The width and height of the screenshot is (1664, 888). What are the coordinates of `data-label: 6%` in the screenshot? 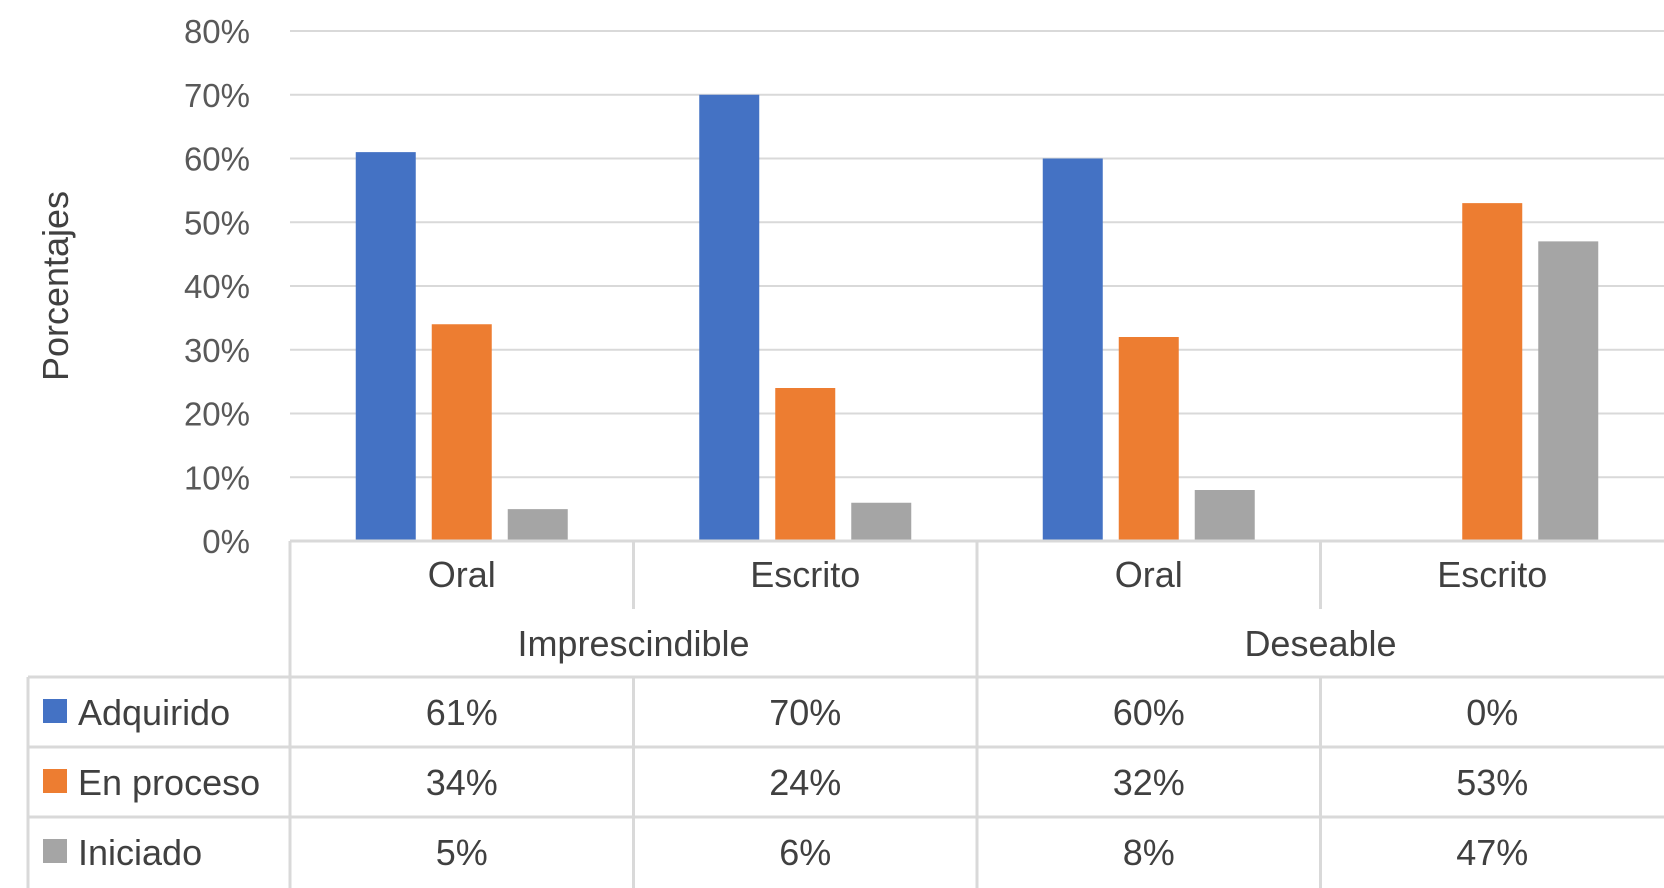 It's located at (805, 852).